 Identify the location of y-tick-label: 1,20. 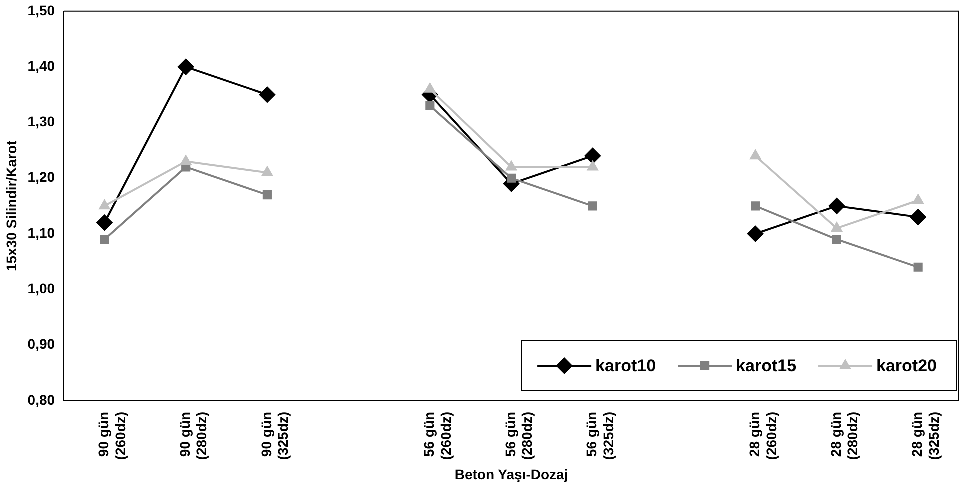
(42, 177).